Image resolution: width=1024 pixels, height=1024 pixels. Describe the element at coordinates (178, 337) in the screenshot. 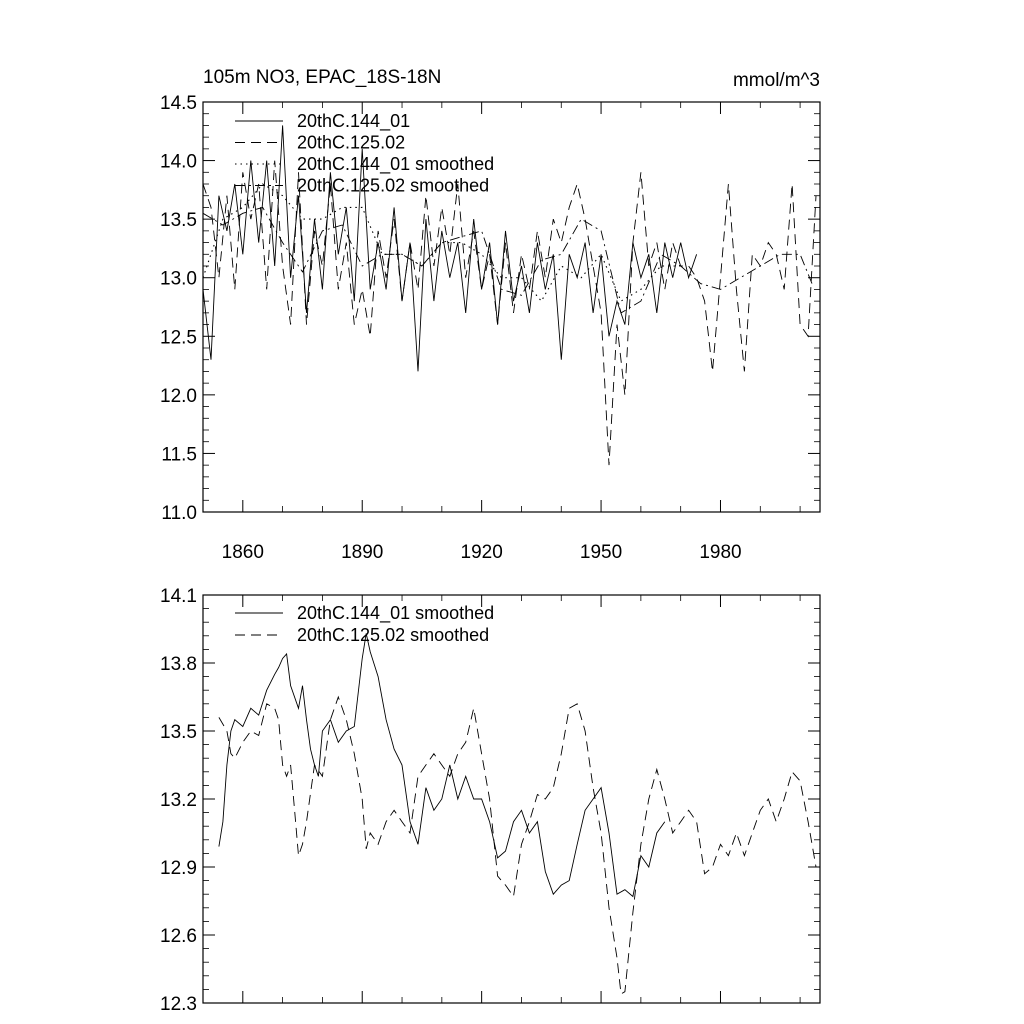

I see `y-tick-label: 12.5` at that location.